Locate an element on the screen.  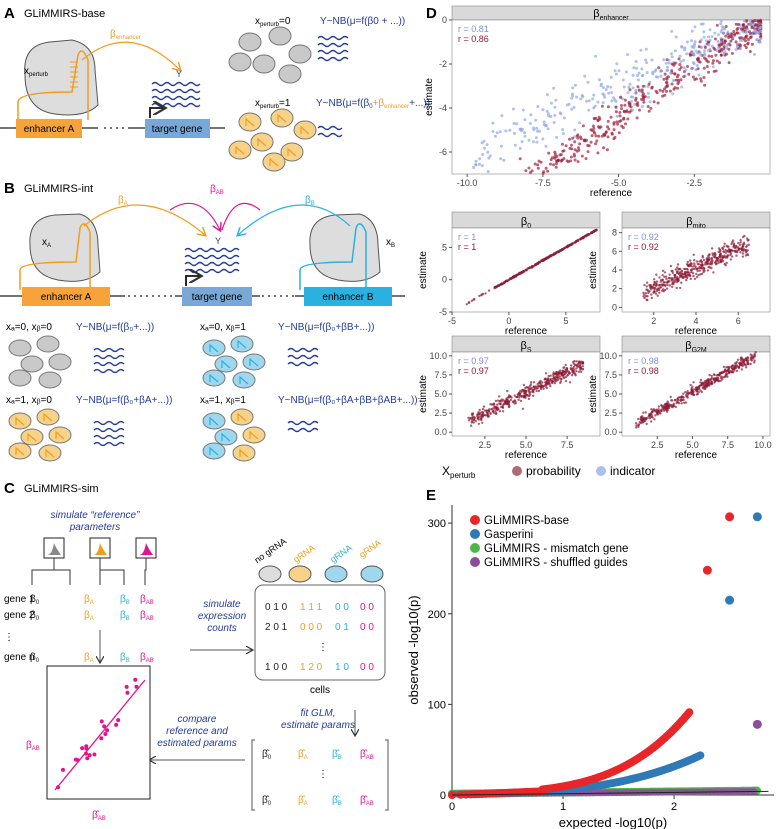
r-probability: r = 0.97 is located at coordinates (473, 371).